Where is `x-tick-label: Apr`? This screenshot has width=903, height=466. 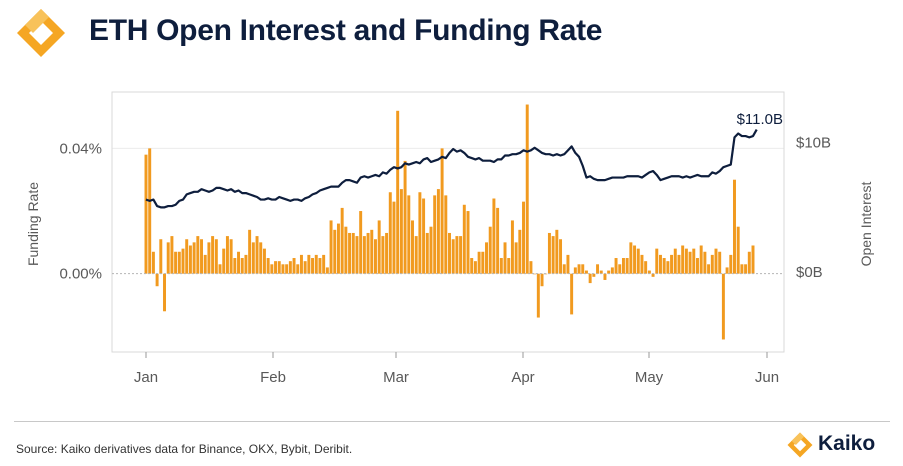 x-tick-label: Apr is located at coordinates (522, 377).